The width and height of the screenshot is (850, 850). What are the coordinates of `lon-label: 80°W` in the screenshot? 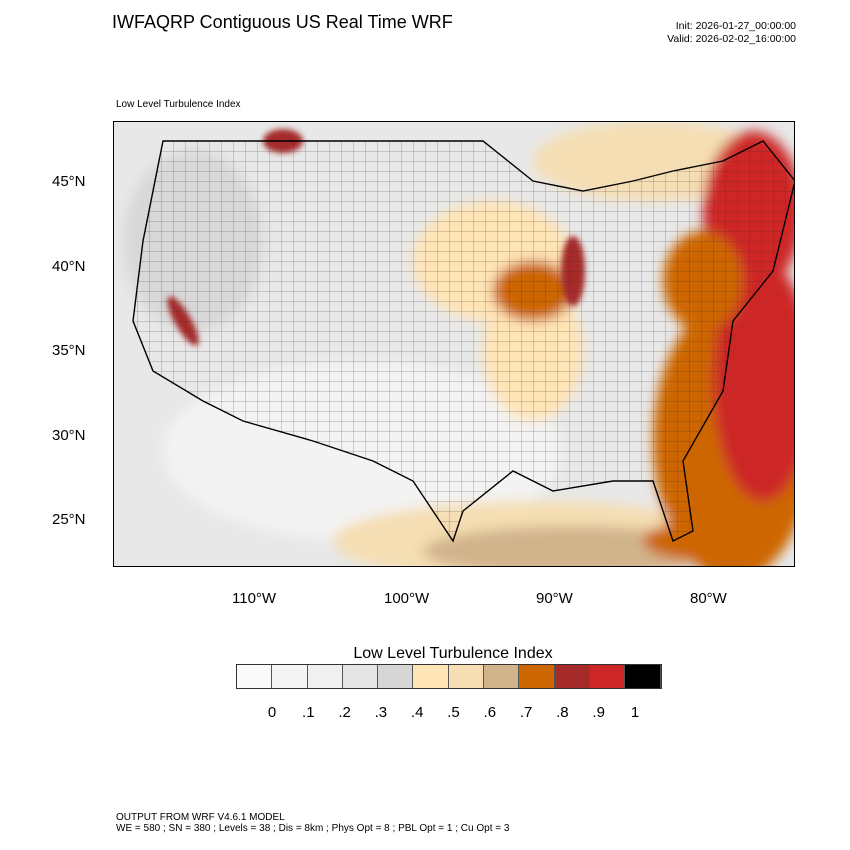 It's located at (708, 598).